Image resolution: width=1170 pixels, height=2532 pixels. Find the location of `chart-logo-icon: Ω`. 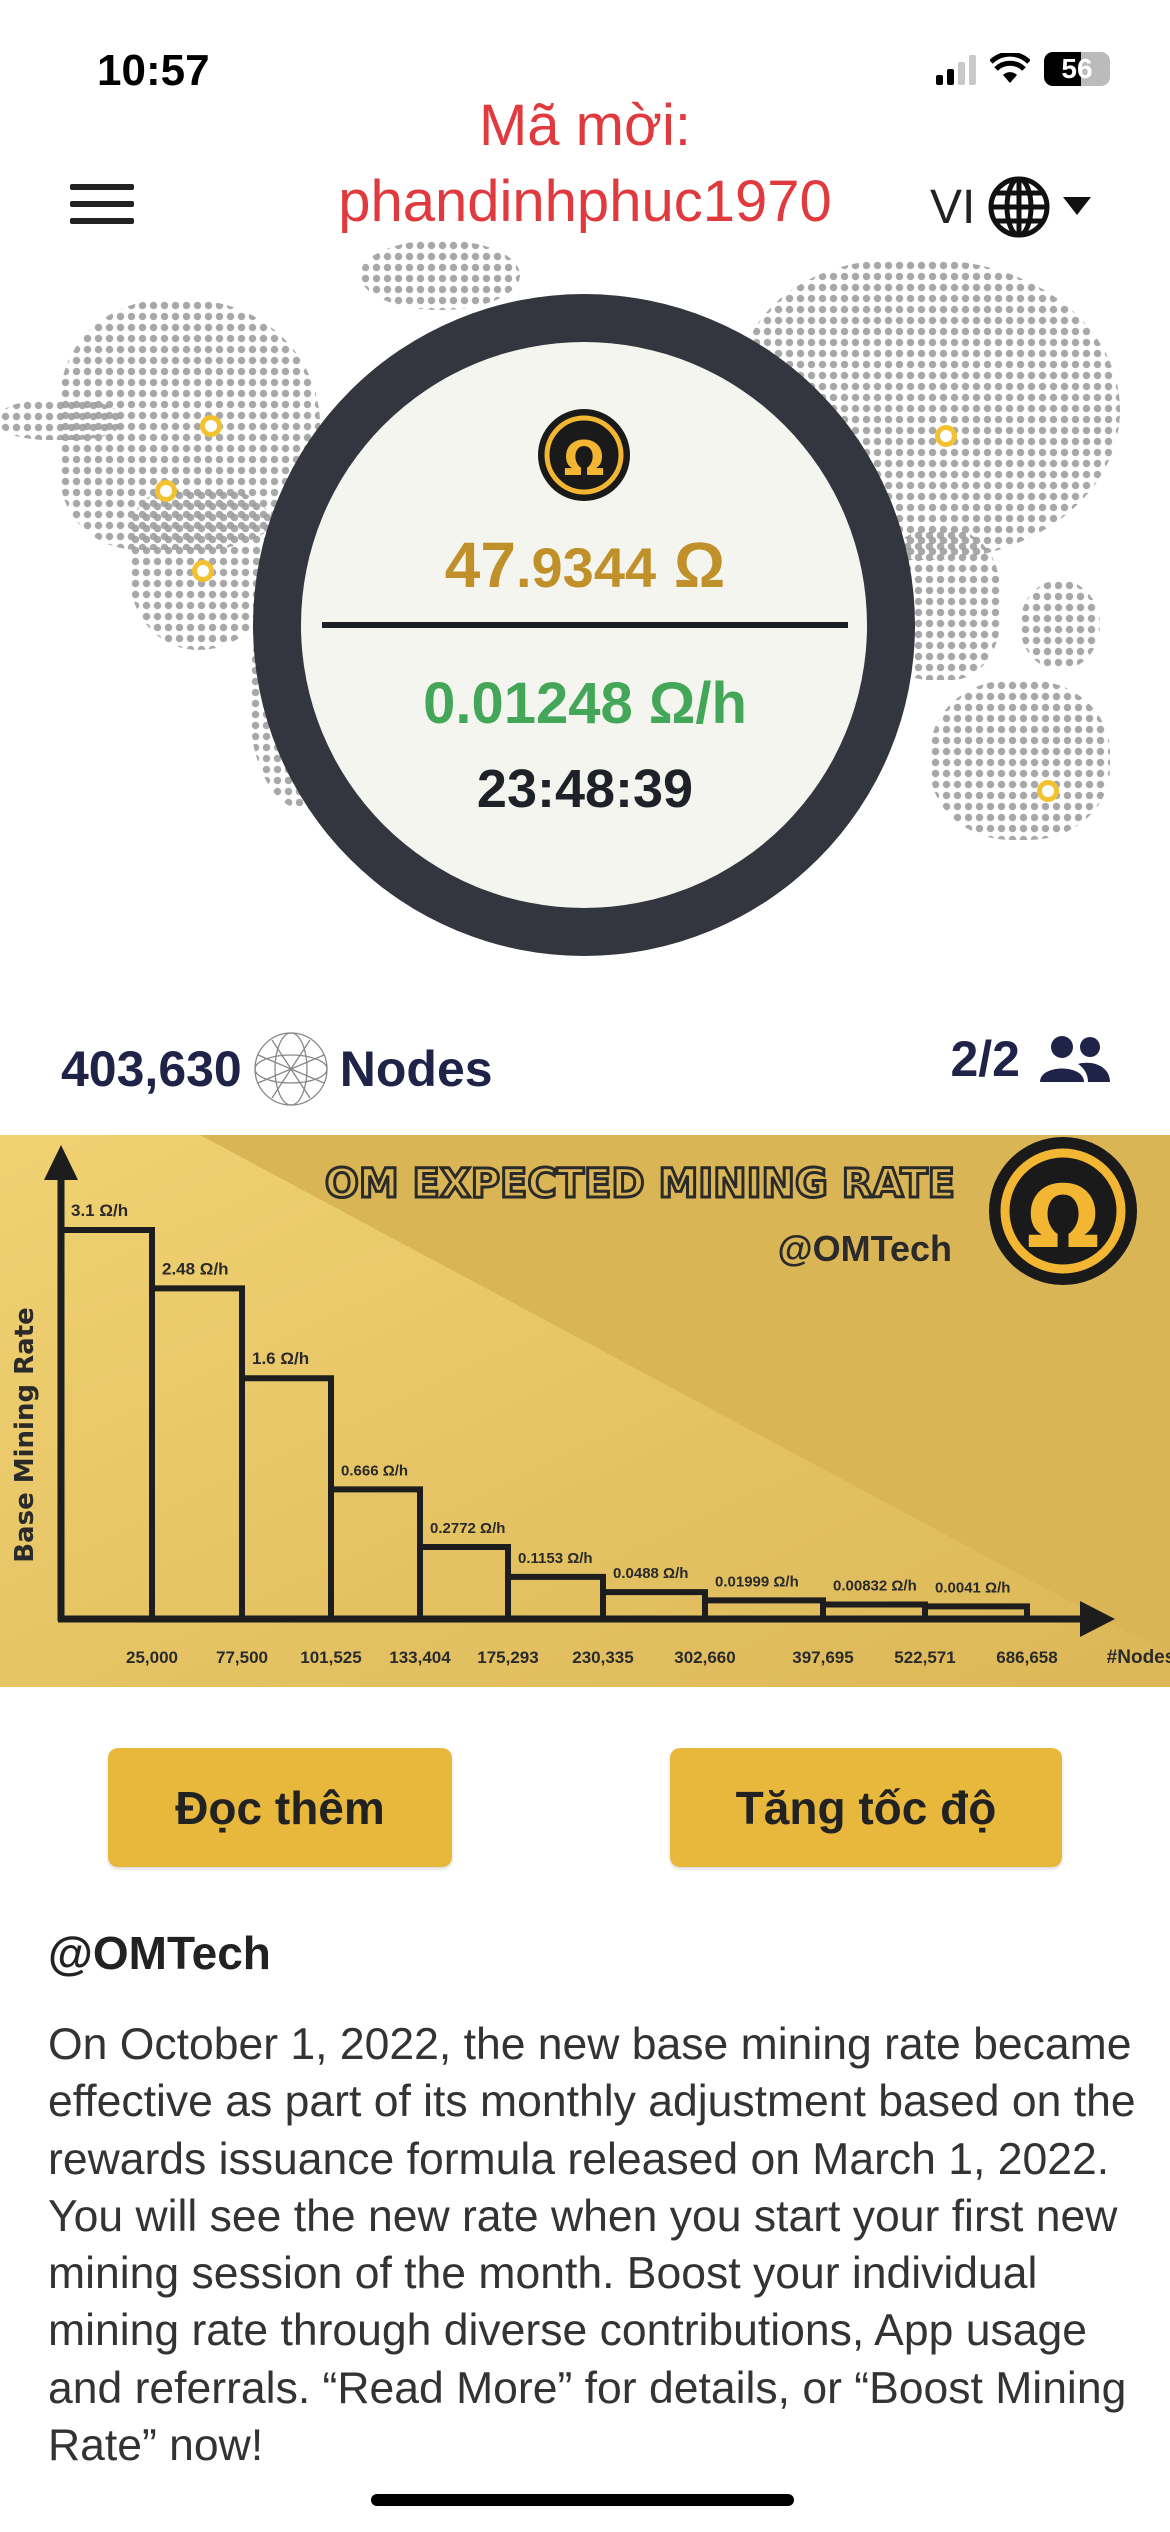

chart-logo-icon: Ω is located at coordinates (1063, 1211).